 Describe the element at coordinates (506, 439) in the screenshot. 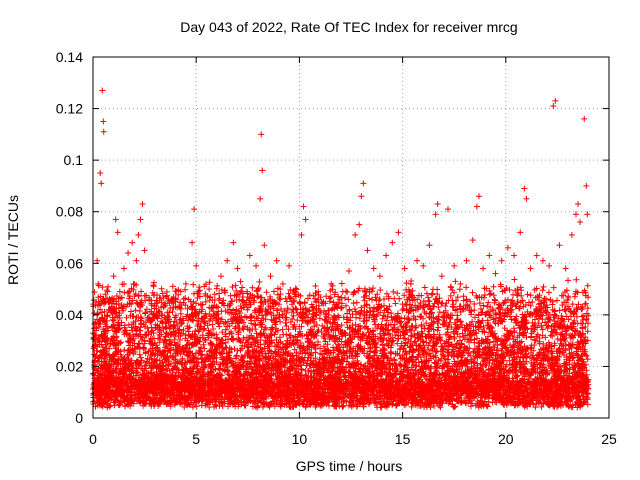

I see `x-tick-label: 20` at that location.